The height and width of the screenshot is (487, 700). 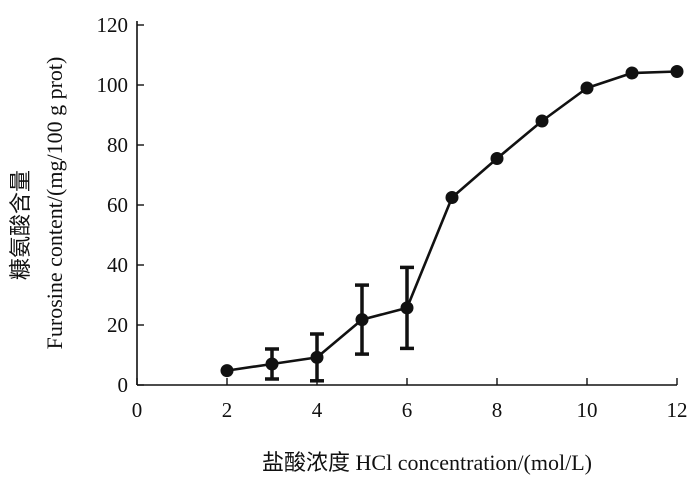 I want to click on y-tick-label: 120, so click(x=113, y=25).